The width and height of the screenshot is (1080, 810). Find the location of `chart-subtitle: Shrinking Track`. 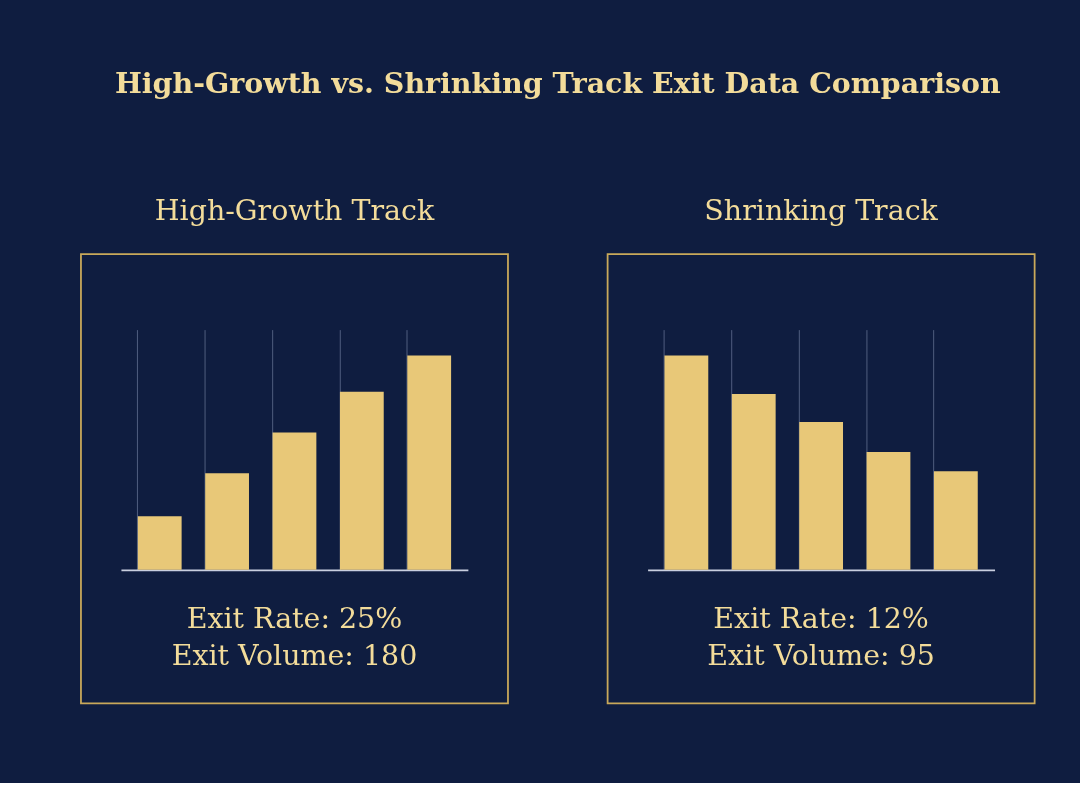

chart-subtitle: Shrinking Track is located at coordinates (821, 211).